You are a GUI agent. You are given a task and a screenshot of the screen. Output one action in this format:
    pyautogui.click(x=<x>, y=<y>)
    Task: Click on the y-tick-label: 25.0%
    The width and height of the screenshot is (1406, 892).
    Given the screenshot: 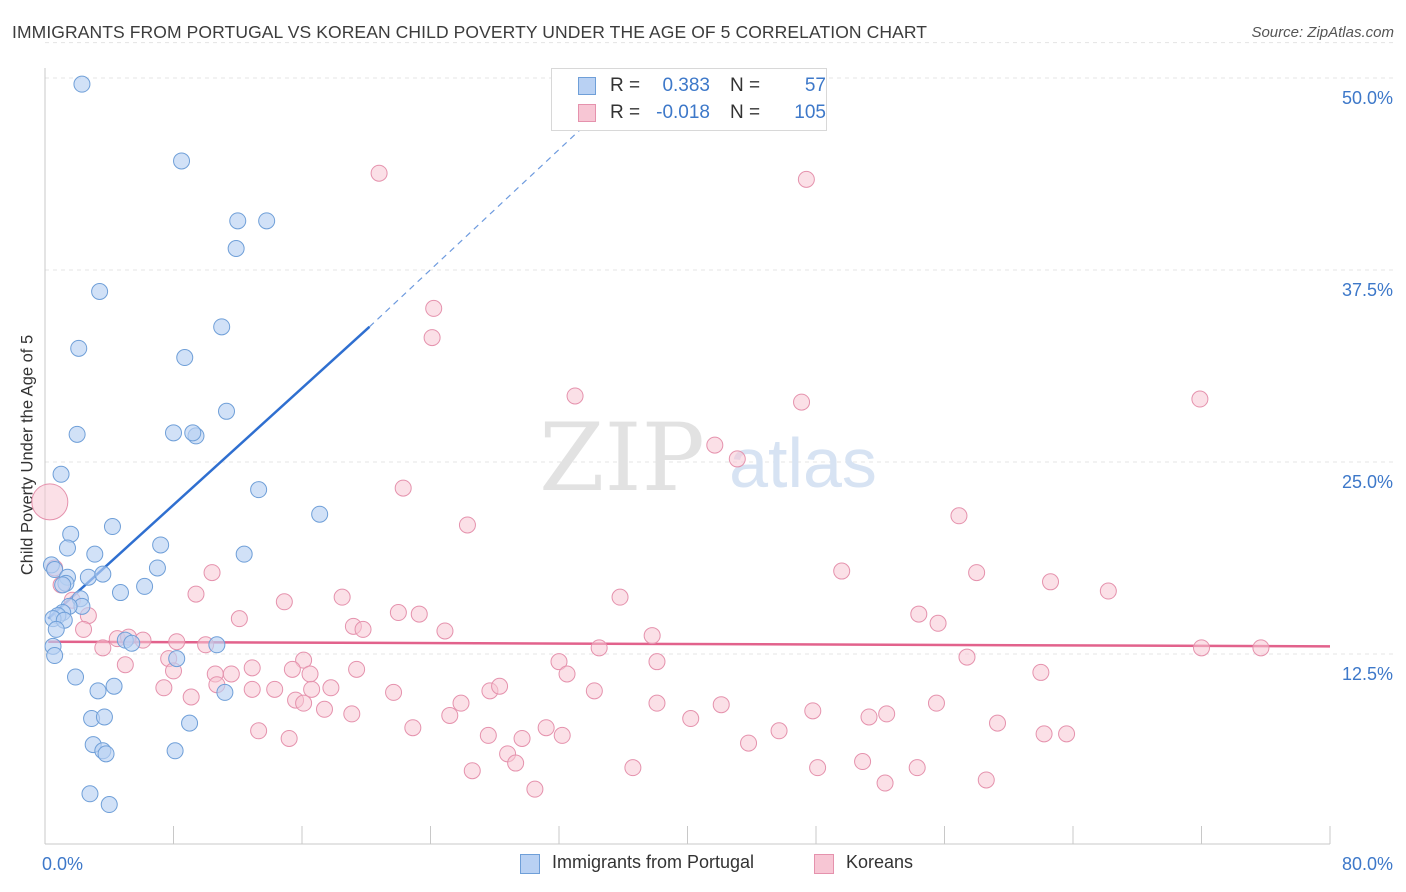 What is the action you would take?
    pyautogui.click(x=1367, y=482)
    